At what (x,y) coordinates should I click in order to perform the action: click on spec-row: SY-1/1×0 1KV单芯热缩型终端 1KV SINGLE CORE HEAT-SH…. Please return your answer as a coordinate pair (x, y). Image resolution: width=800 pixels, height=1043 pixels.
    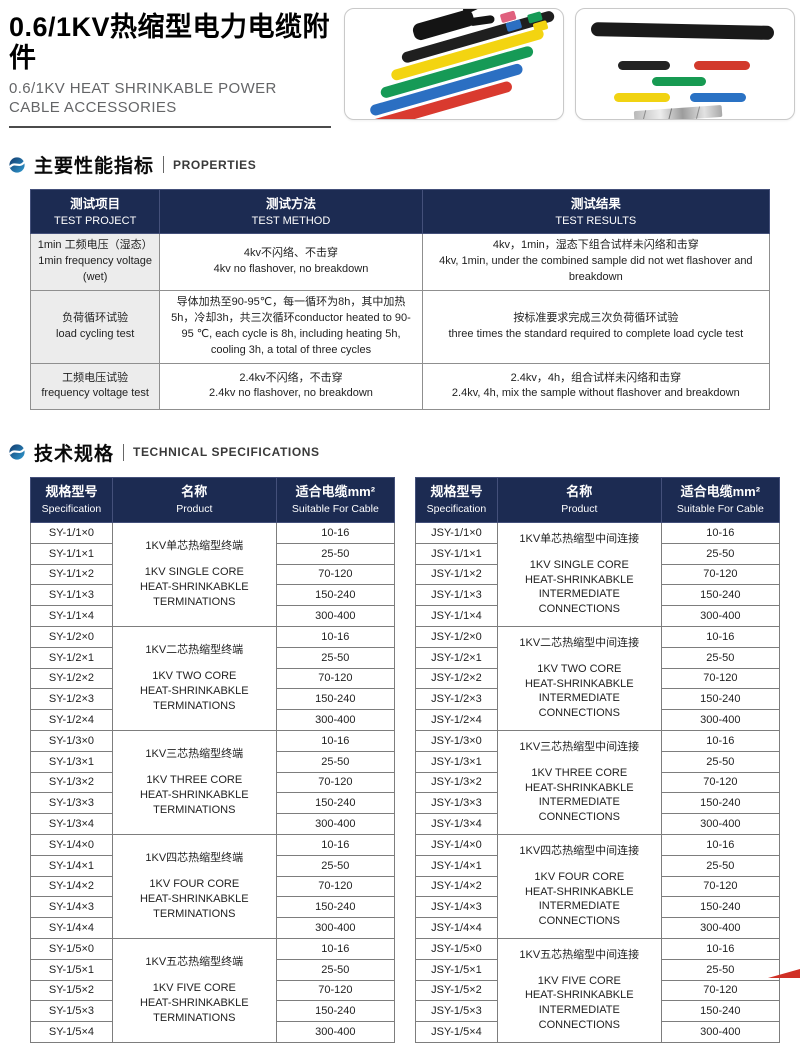
    Looking at the image, I should click on (213, 574).